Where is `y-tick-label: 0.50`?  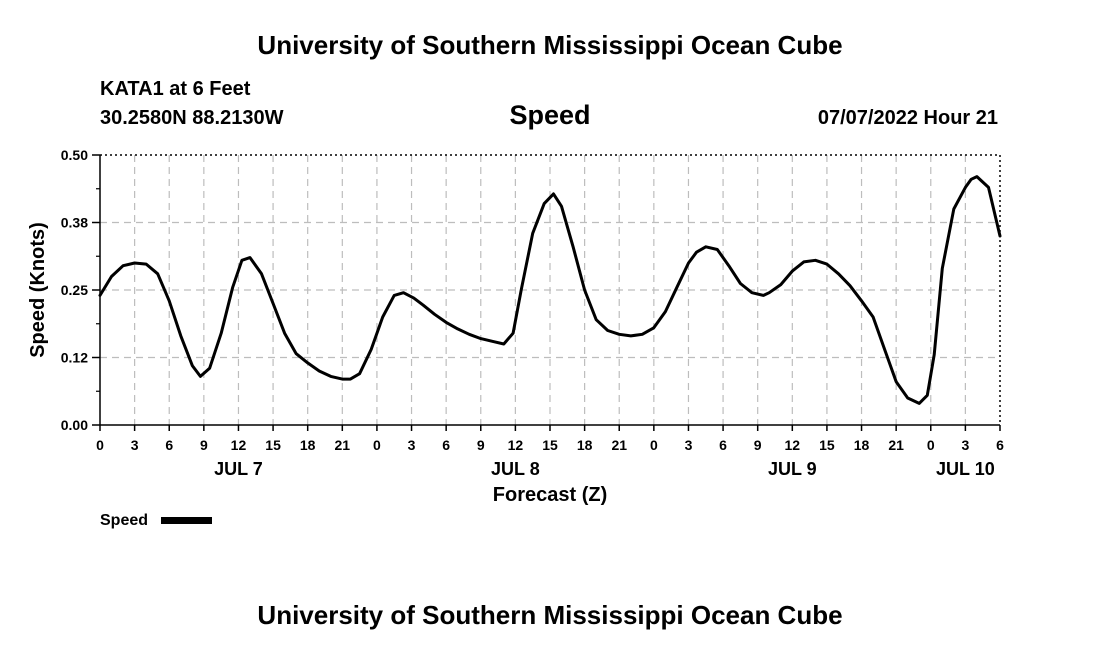
y-tick-label: 0.50 is located at coordinates (74, 155).